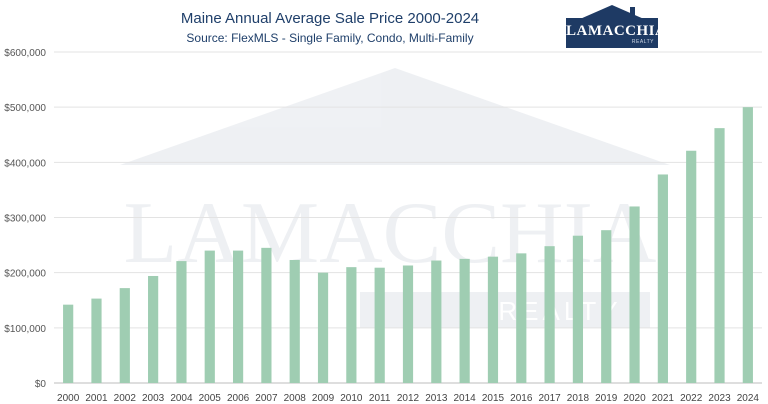 Image resolution: width=768 pixels, height=404 pixels. Describe the element at coordinates (25, 108) in the screenshot. I see `y-tick-label: $500,000` at that location.